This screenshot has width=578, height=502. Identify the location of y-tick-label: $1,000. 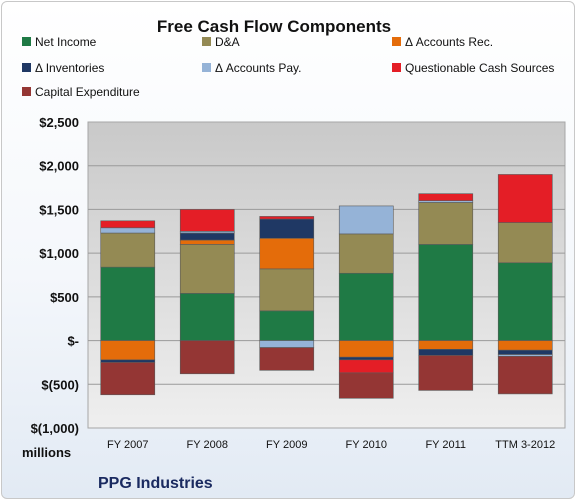
(59, 253).